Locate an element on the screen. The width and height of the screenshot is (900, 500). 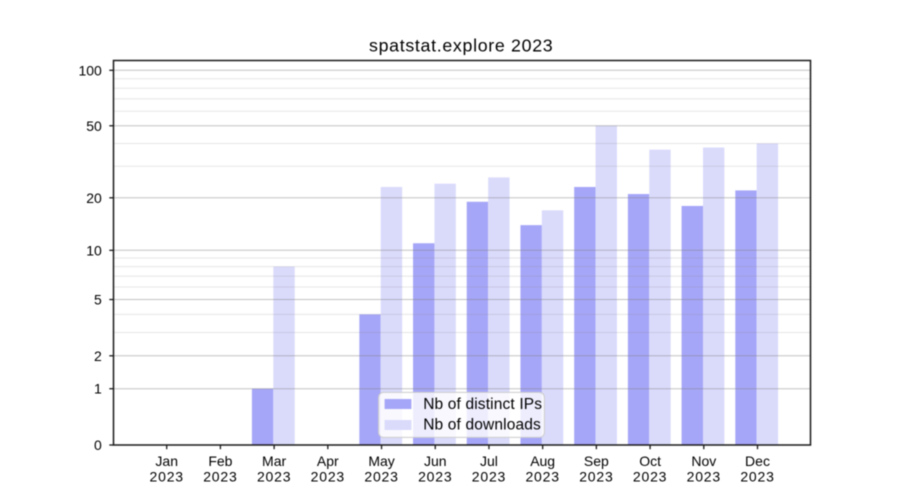
svg-text: Nb of distinct IPs is located at coordinates (482, 404).